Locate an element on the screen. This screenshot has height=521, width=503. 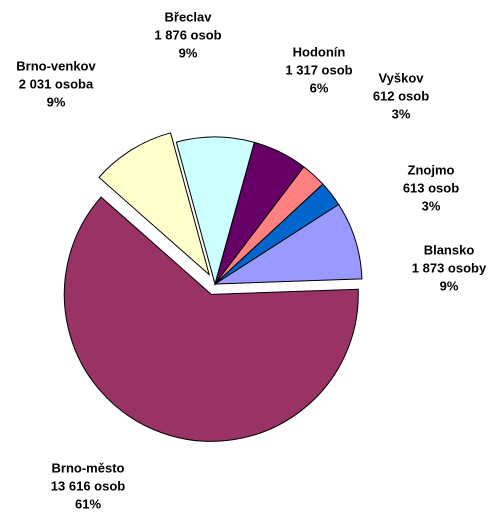
slice-label: Břeclav is located at coordinates (189, 17).